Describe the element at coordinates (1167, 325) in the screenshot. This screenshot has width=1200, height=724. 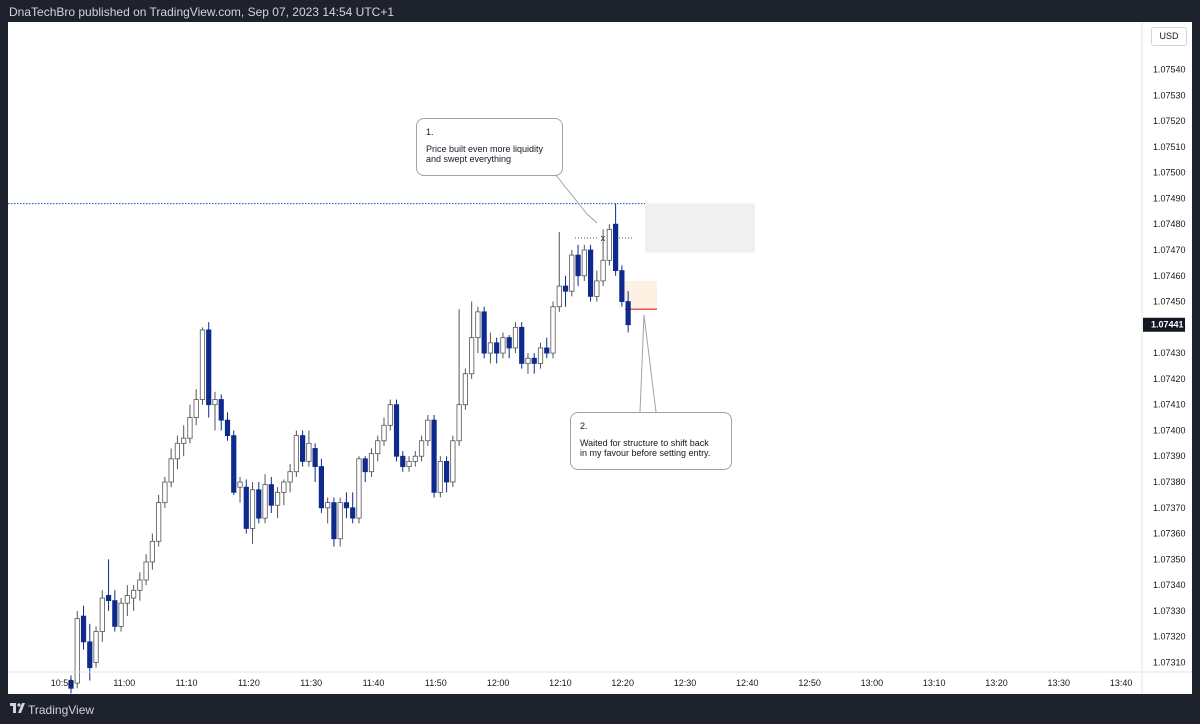
I see `last-price-label: 1.07441` at that location.